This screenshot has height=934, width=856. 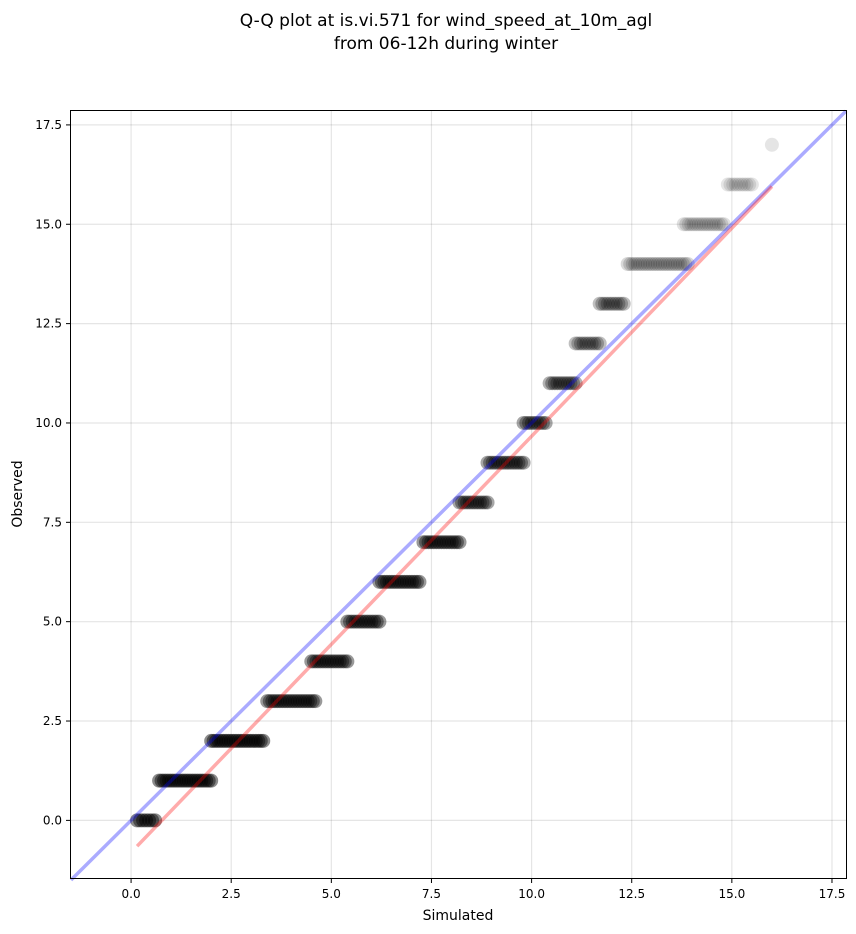 What do you see at coordinates (331, 894) in the screenshot?
I see `x-tick-label: 5.0` at bounding box center [331, 894].